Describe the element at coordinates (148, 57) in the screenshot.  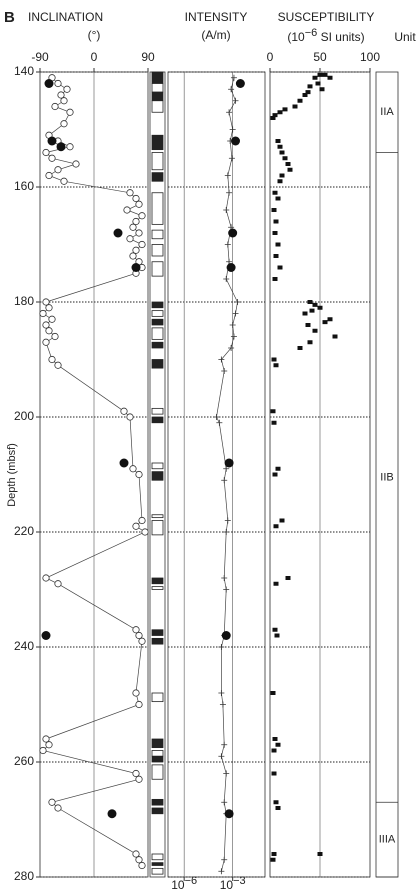
I see `x-tick-label: 90` at that location.